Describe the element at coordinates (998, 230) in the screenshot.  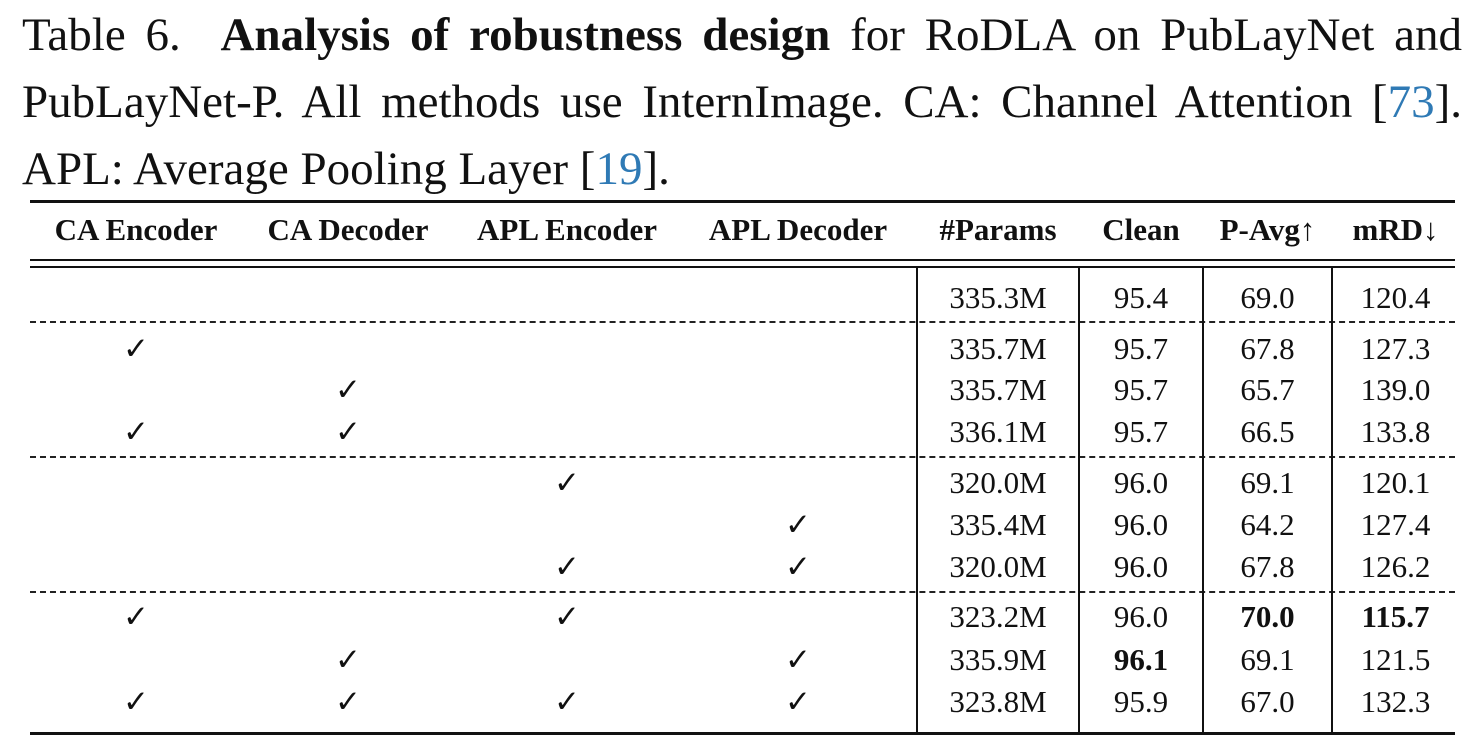
I see `column-header-params: #Params` at that location.